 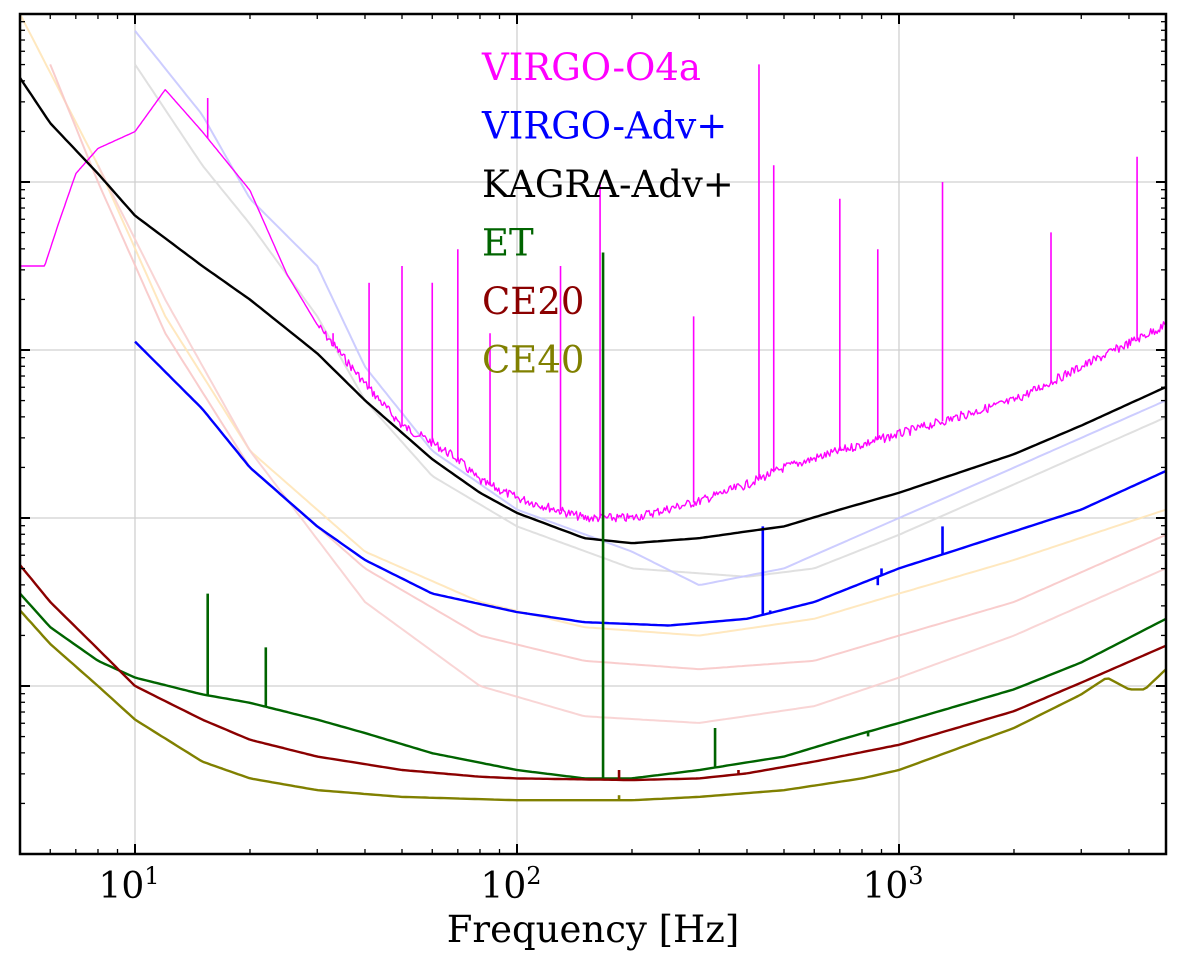 What do you see at coordinates (533, 301) in the screenshot?
I see `legend-entry: CE20` at bounding box center [533, 301].